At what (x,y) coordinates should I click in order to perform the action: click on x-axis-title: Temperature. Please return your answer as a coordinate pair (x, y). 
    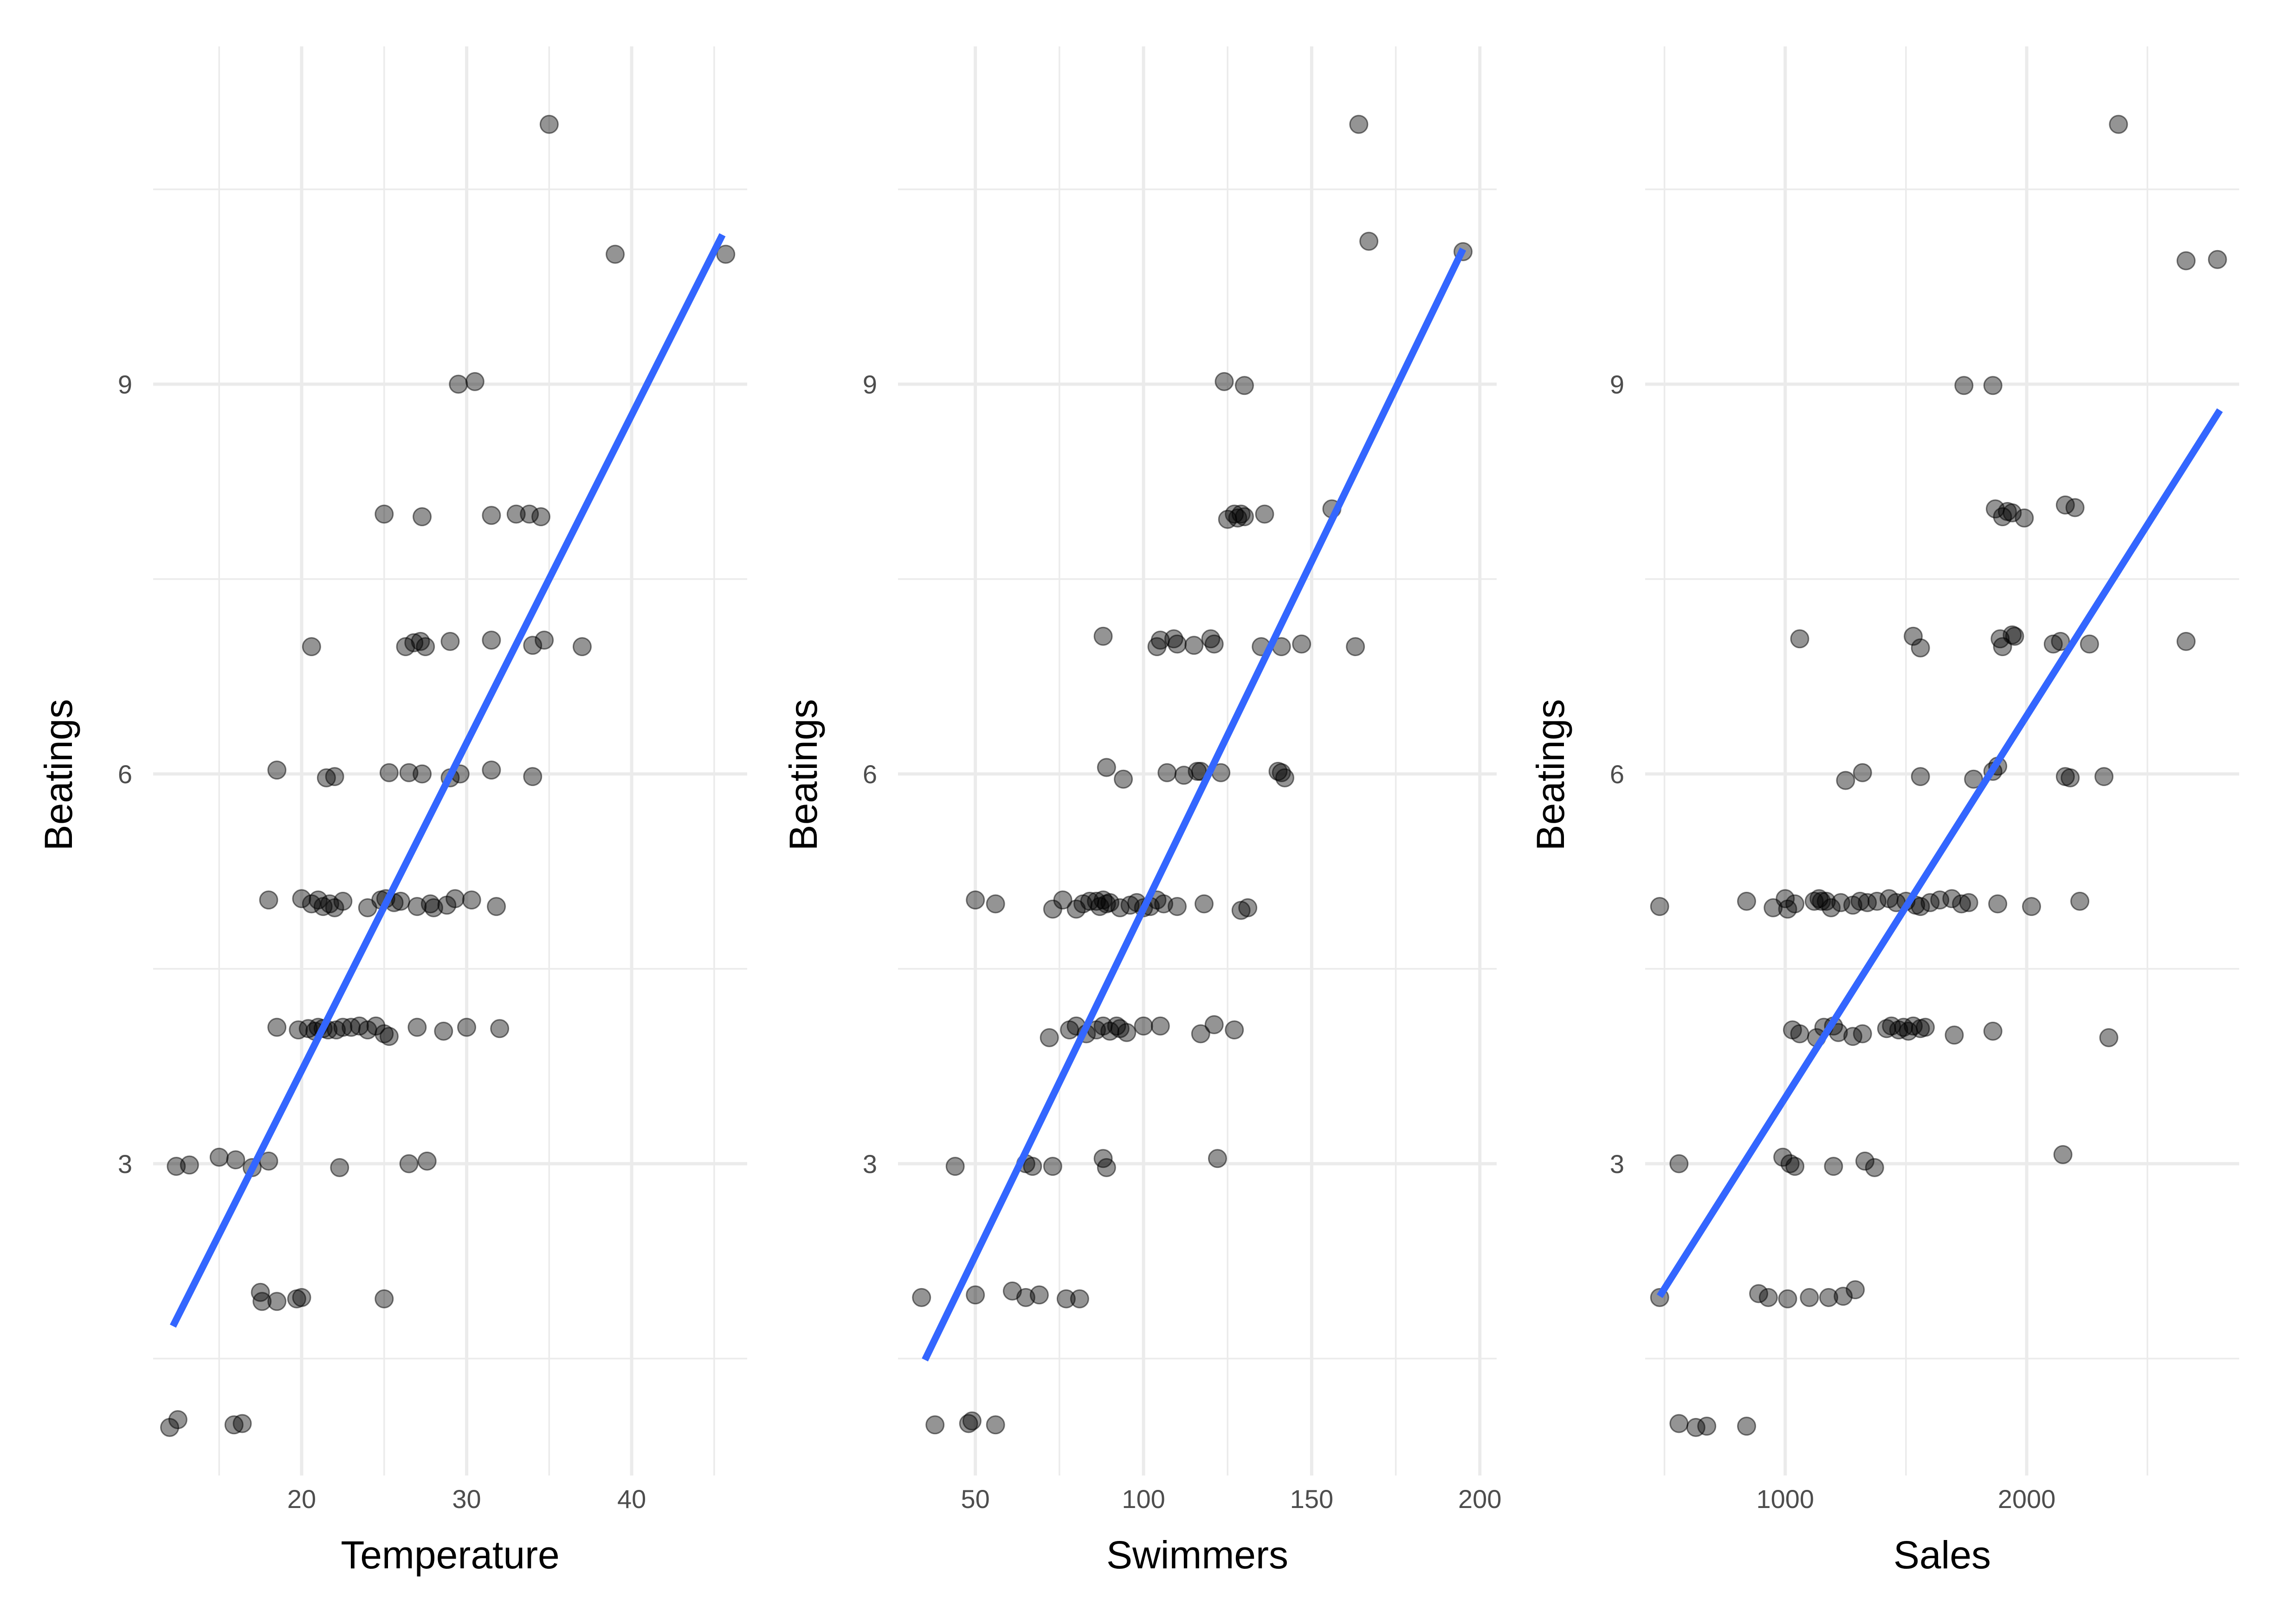
    Looking at the image, I should click on (450, 1555).